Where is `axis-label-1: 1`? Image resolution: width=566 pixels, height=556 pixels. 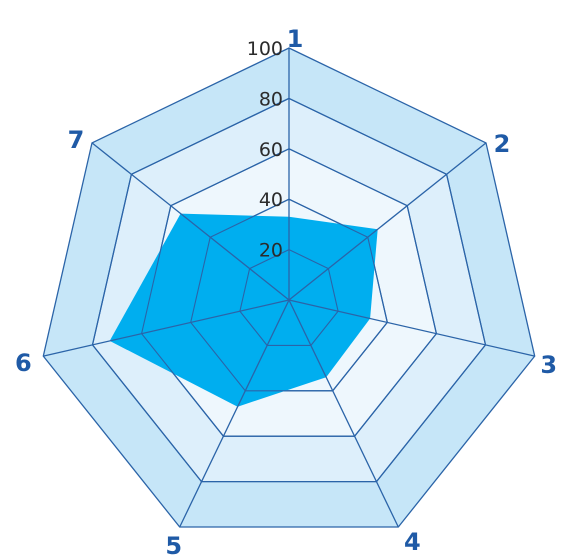 axis-label-1: 1 is located at coordinates (295, 39).